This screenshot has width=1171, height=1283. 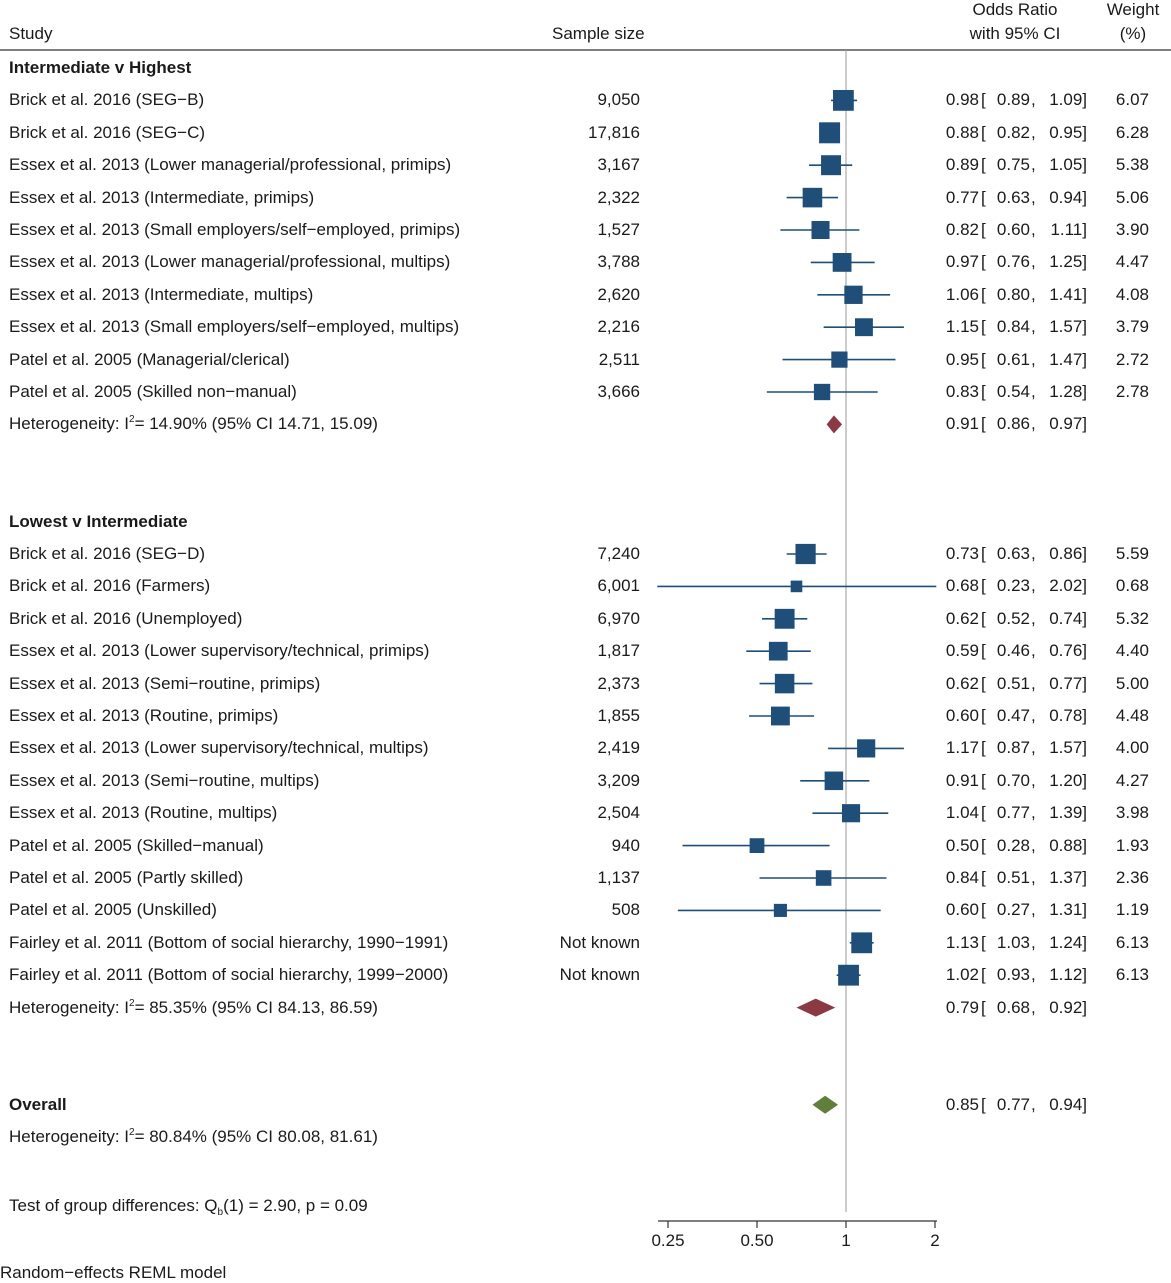 I want to click on study-0-7-sample-size: 2,216, so click(x=618, y=327).